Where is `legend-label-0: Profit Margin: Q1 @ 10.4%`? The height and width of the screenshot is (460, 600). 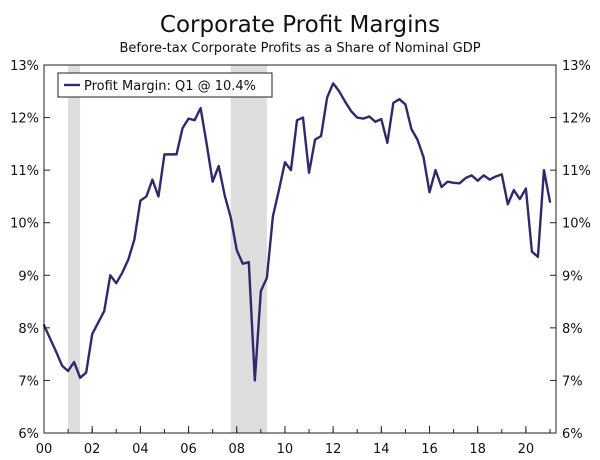
legend-label-0: Profit Margin: Q1 @ 10.4% is located at coordinates (170, 86).